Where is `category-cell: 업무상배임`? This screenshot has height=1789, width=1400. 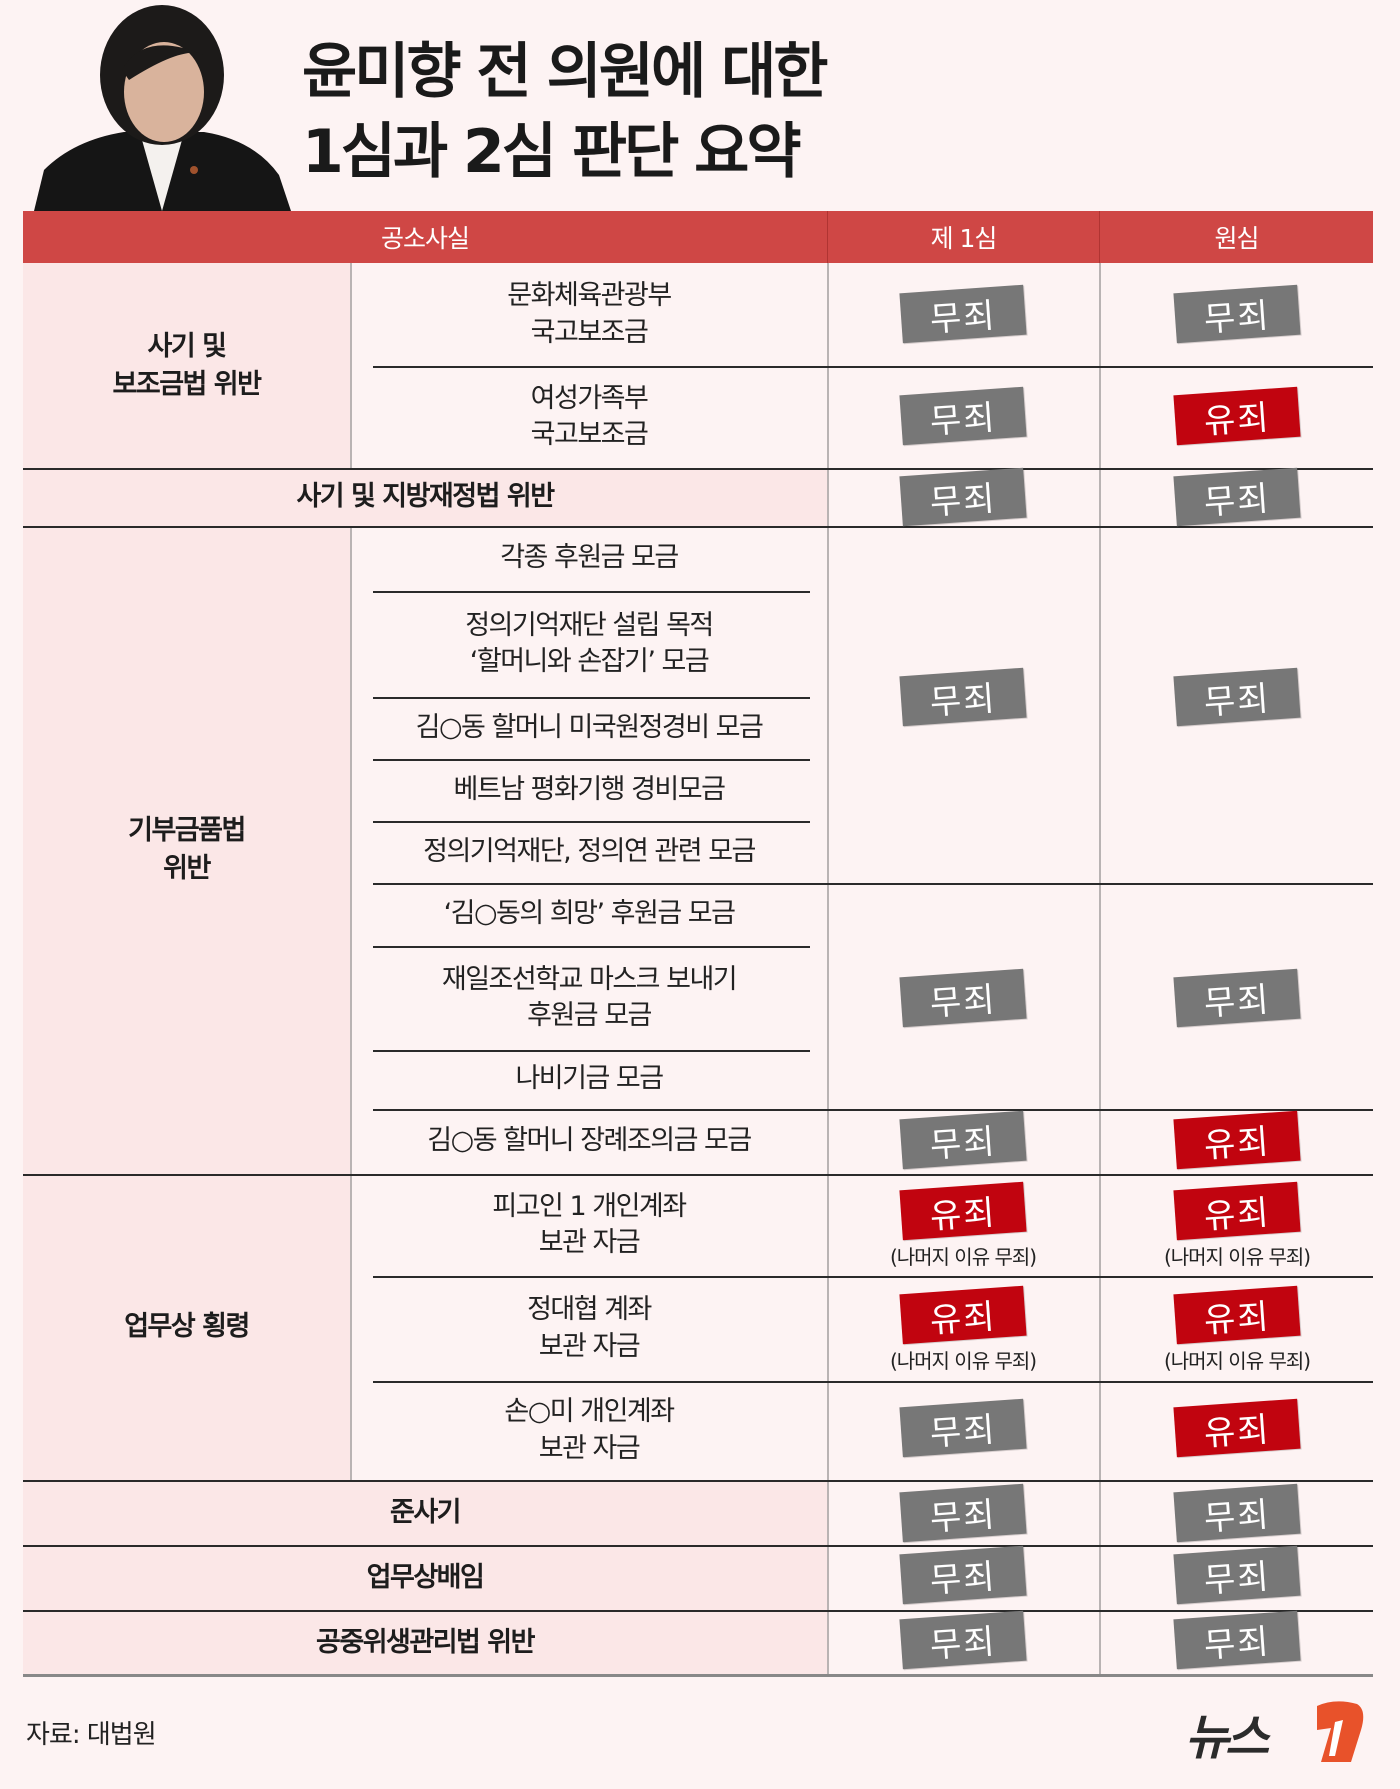
category-cell: 업무상배임 is located at coordinates (425, 1577).